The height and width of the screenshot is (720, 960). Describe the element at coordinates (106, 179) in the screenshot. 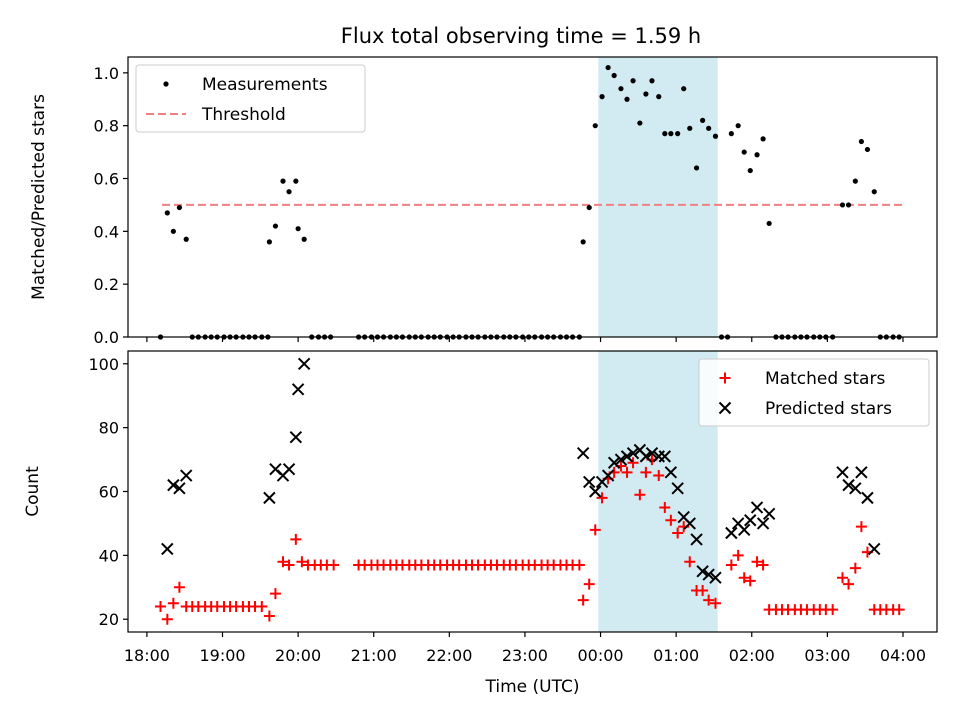

I see `y-tick-label: 0.6` at that location.